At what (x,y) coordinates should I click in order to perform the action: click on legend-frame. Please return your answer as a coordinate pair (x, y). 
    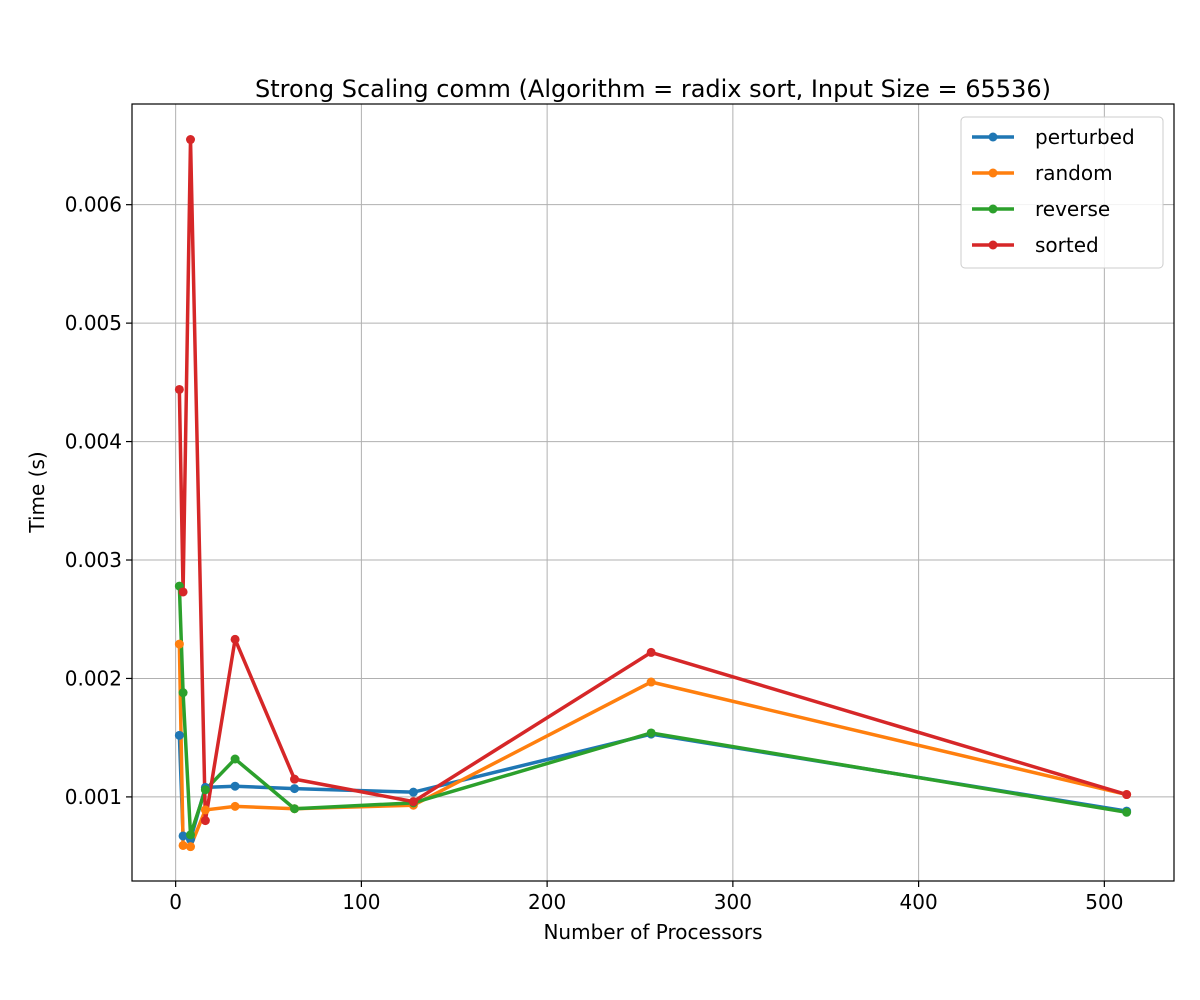
    Looking at the image, I should click on (1062, 192).